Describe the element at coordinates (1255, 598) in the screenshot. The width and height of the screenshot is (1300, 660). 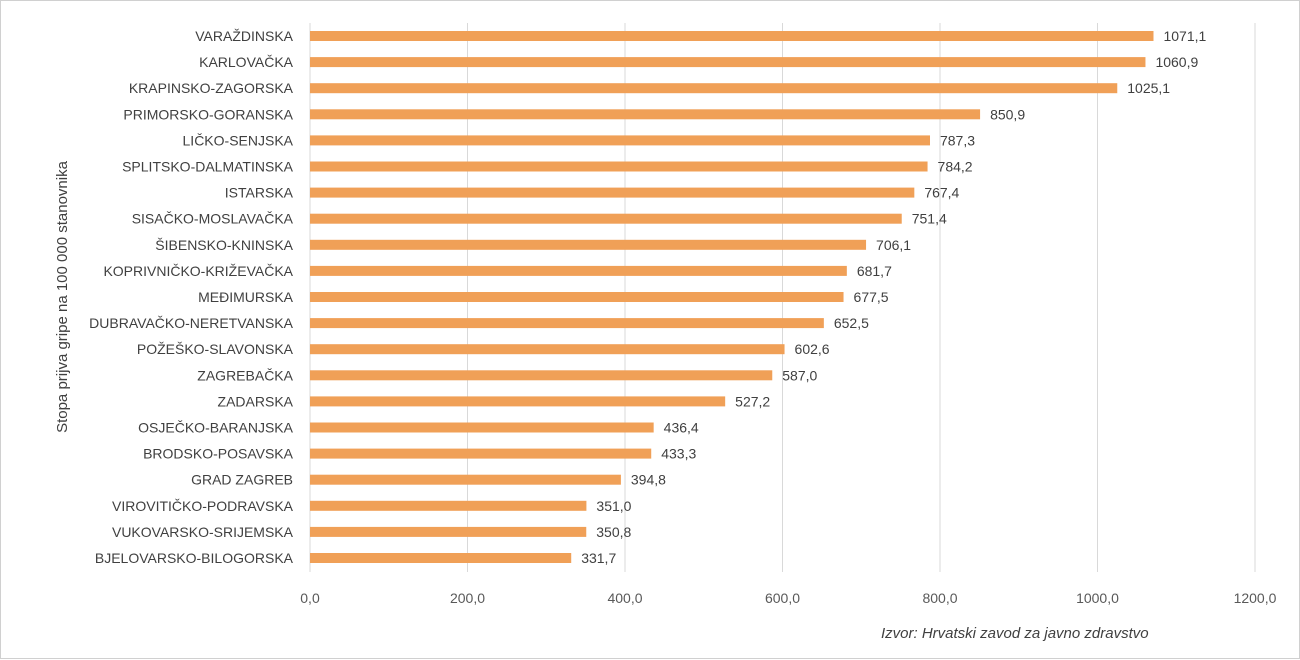
I see `x-tick-label: 1200,0` at that location.